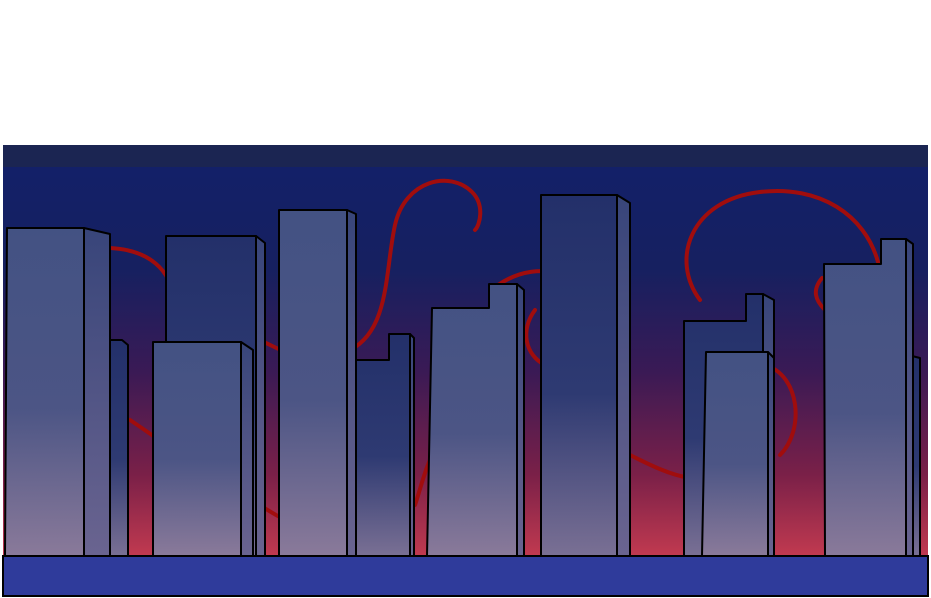  I want to click on ground-strip, so click(465, 576).